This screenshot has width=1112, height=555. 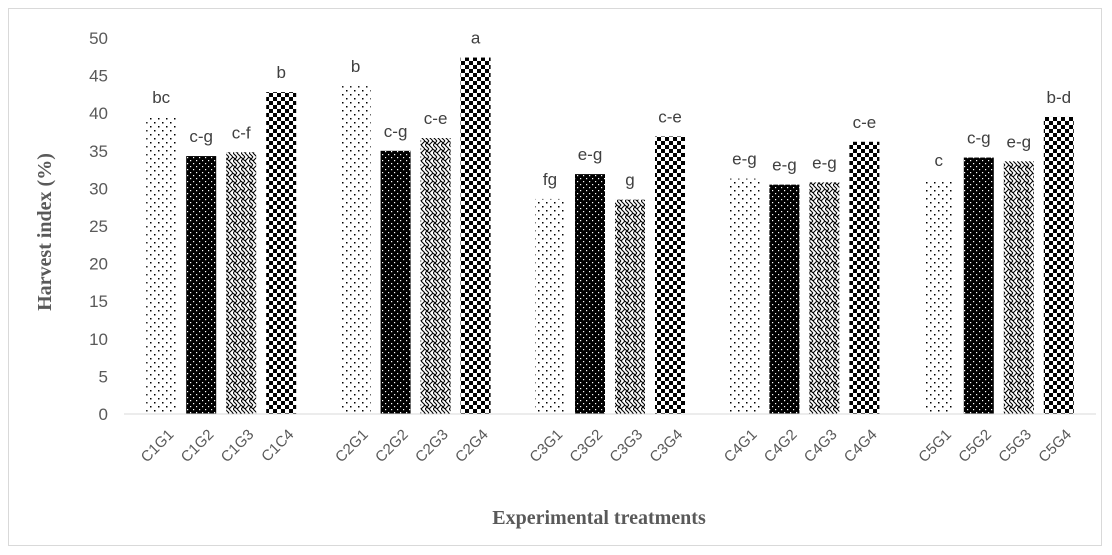 I want to click on y-axis-title: Harvest index (%), so click(x=45, y=232).